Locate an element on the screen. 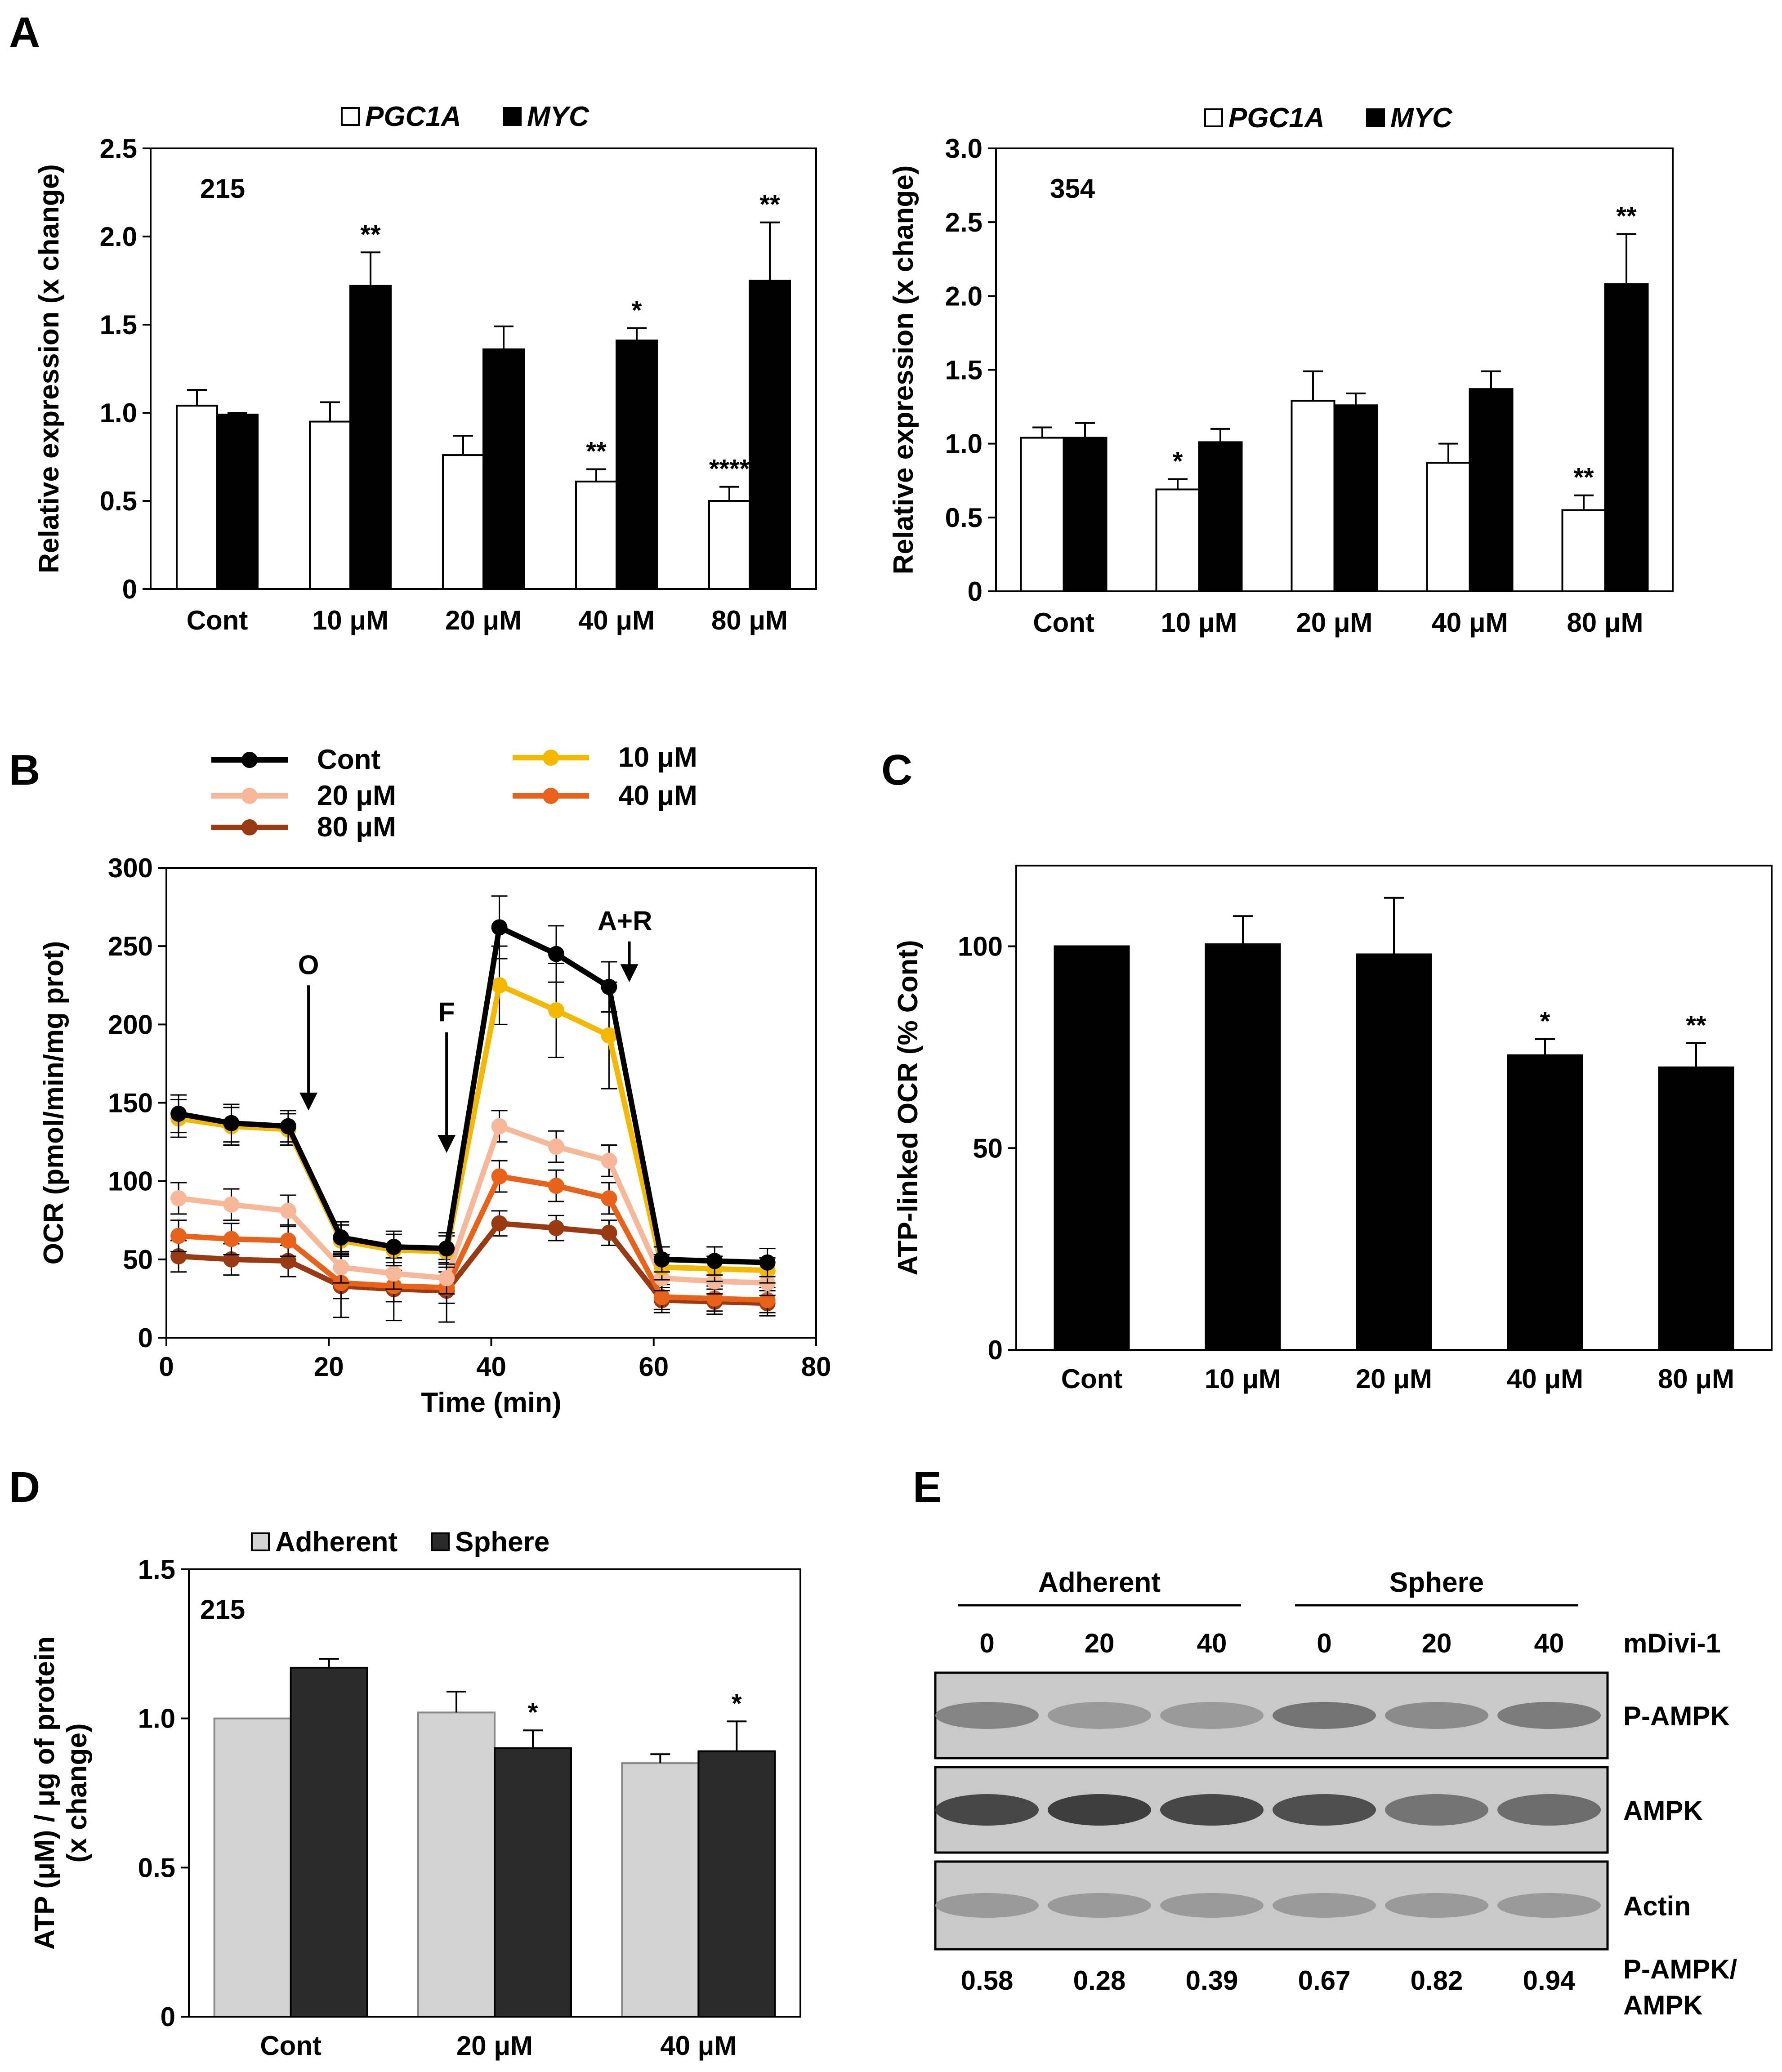  y-axis-label: OCR (pmol/min/mg prot) is located at coordinates (53, 1103).